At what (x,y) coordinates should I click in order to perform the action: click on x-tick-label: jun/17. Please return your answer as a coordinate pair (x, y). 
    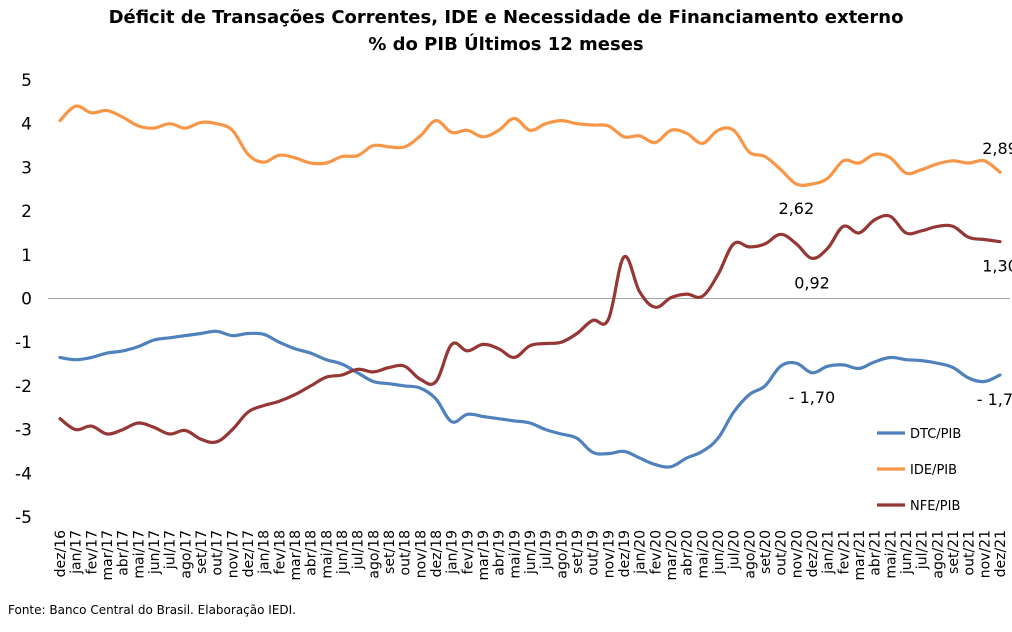
    Looking at the image, I should click on (155, 552).